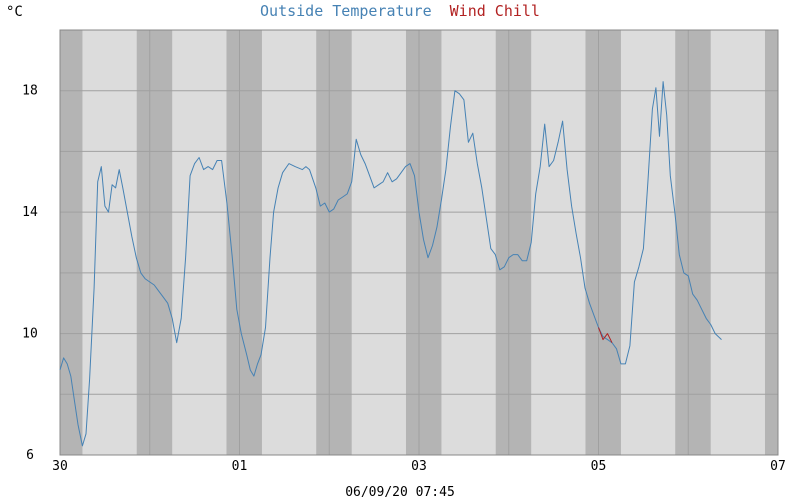 The image size is (800, 500). What do you see at coordinates (778, 466) in the screenshot?
I see `x-tick-label: 07` at bounding box center [778, 466].